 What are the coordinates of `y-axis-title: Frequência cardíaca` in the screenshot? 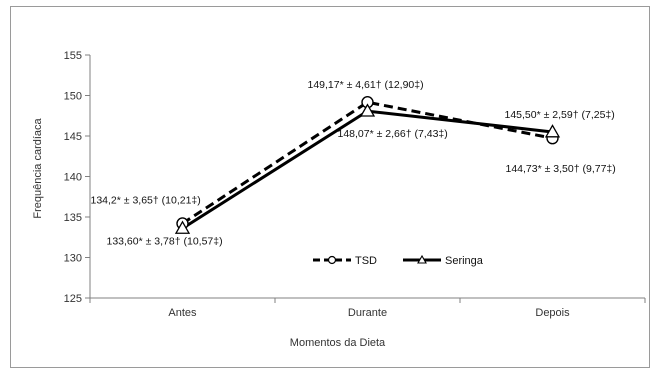 It's located at (38, 167).